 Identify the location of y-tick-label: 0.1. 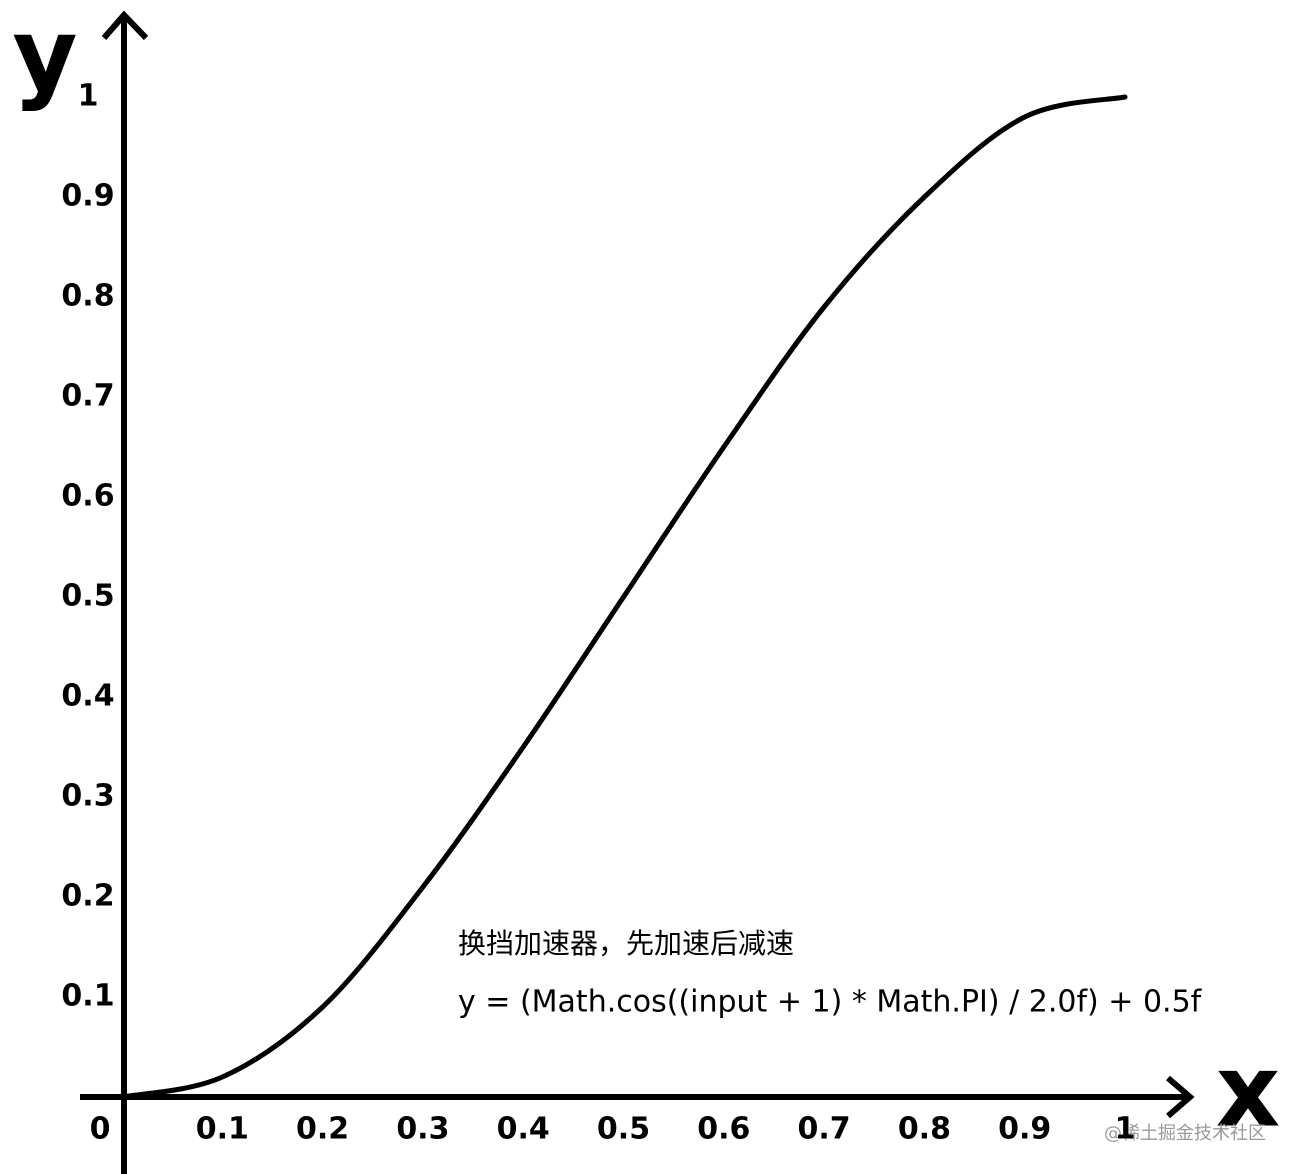
(87, 996).